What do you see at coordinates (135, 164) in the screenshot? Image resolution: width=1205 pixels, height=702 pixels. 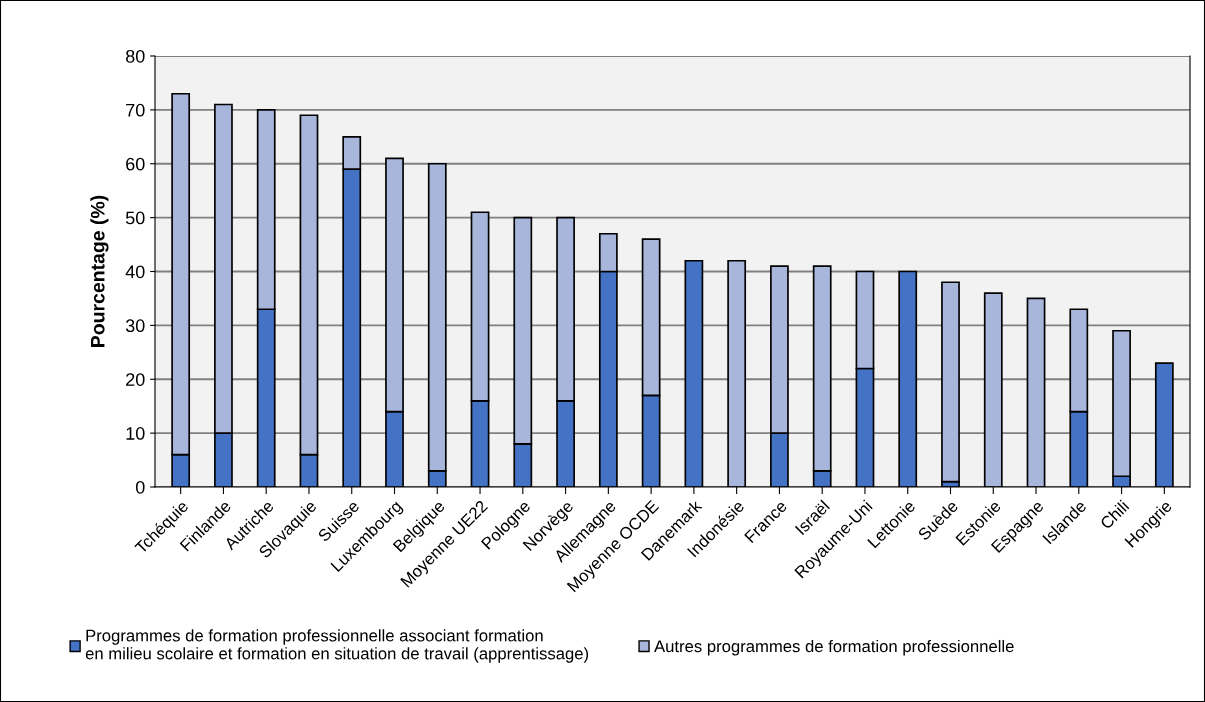 I see `y-tick-label: 60` at bounding box center [135, 164].